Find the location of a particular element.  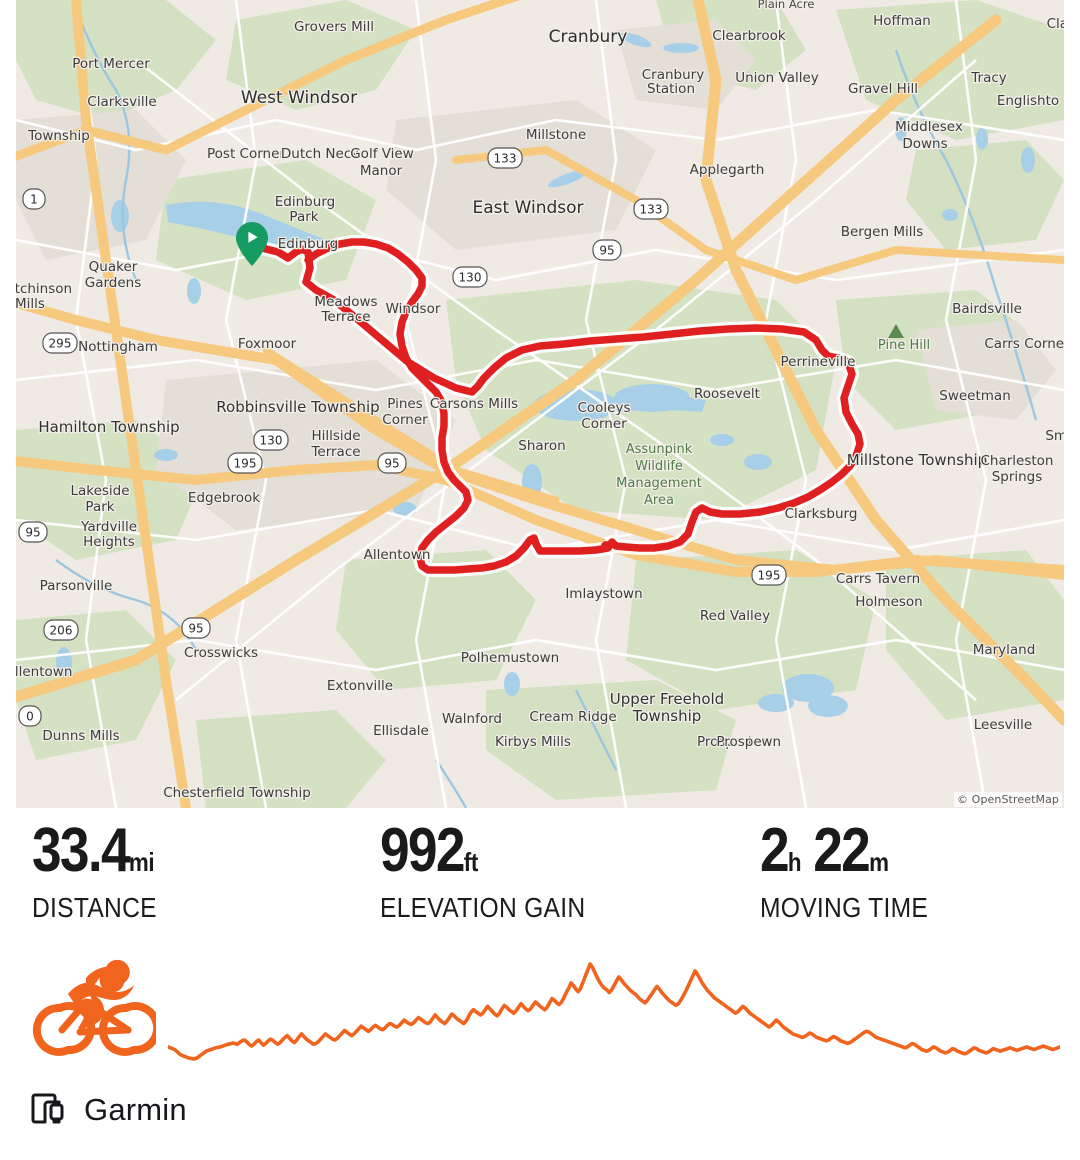

distance-label: DISTANCE is located at coordinates (94, 907).